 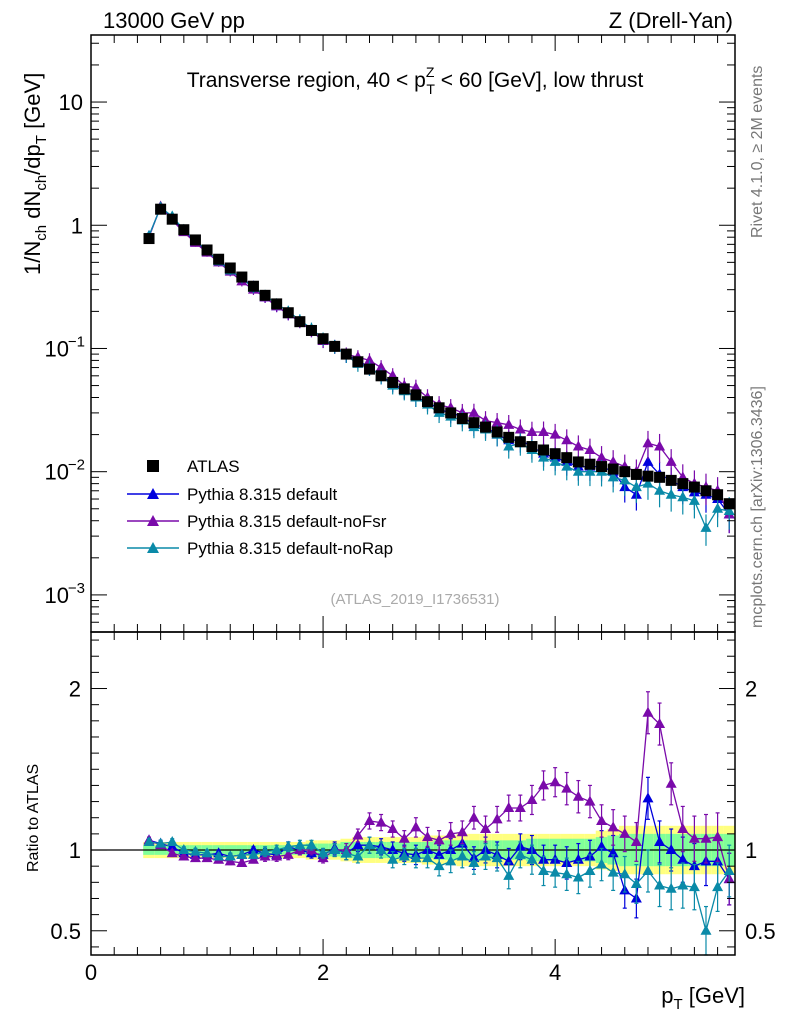 What do you see at coordinates (430, 89) in the screenshot?
I see `main-title-sub: T` at bounding box center [430, 89].